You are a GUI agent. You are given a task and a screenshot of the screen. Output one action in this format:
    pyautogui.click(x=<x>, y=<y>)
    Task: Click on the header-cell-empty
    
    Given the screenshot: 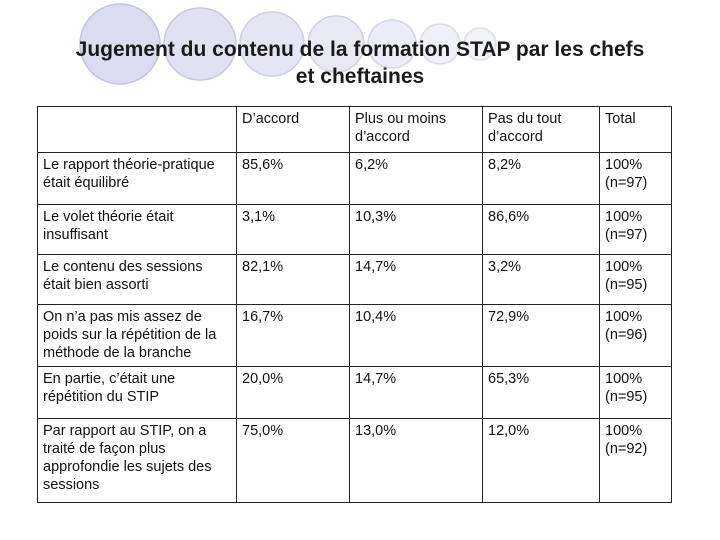 What is the action you would take?
    pyautogui.click(x=137, y=129)
    